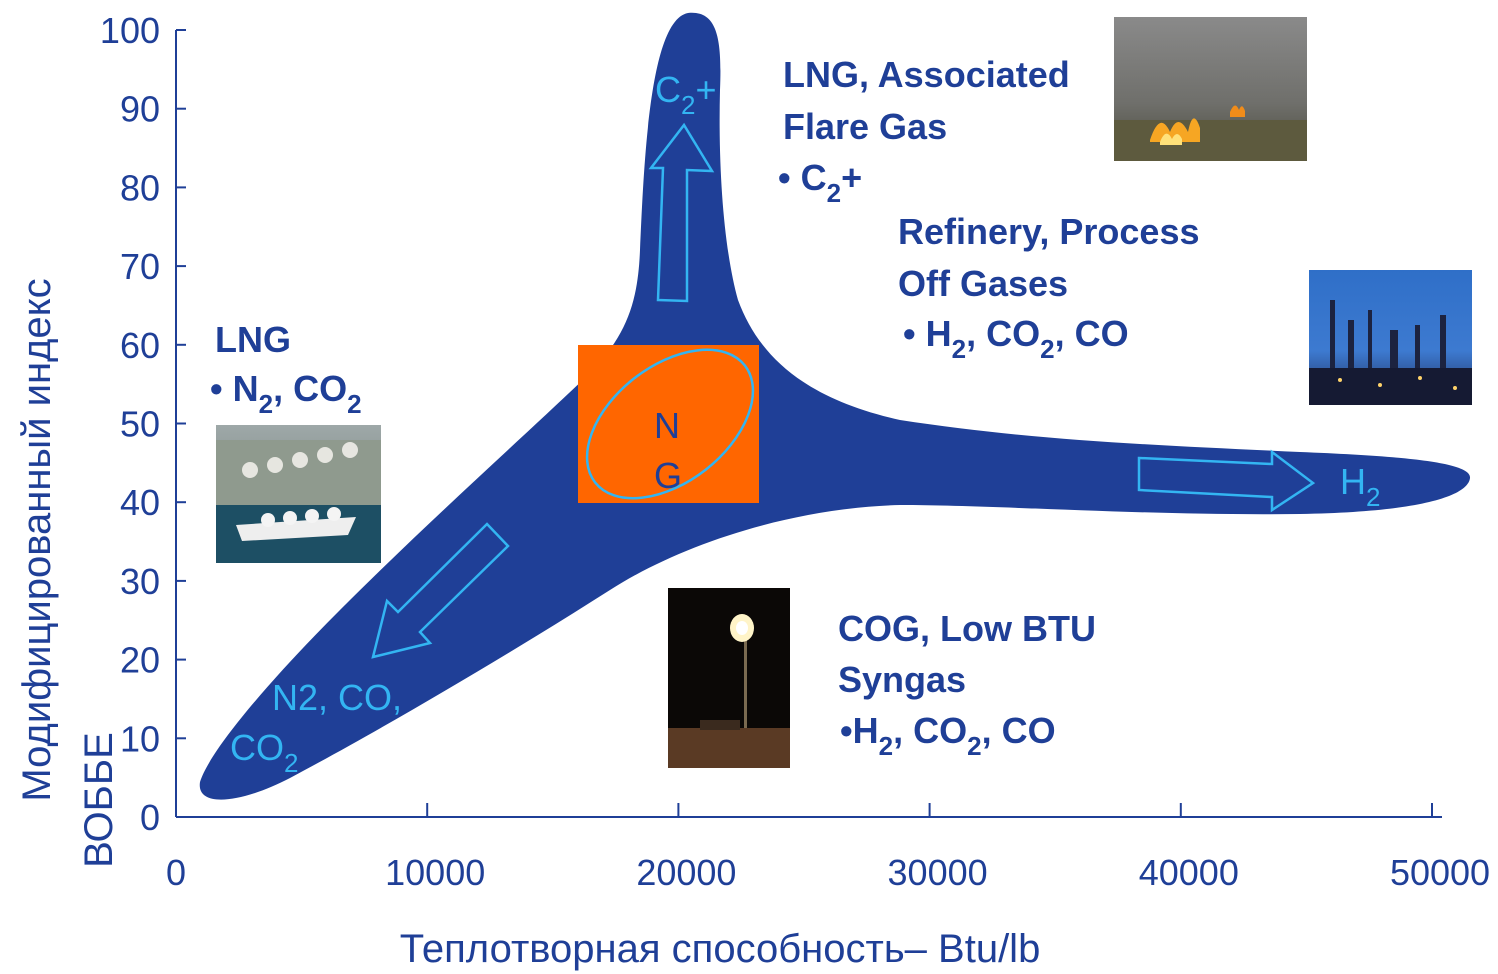 This screenshot has width=1498, height=974. Describe the element at coordinates (440, 590) in the screenshot. I see `arrow-down-left-icon` at that location.